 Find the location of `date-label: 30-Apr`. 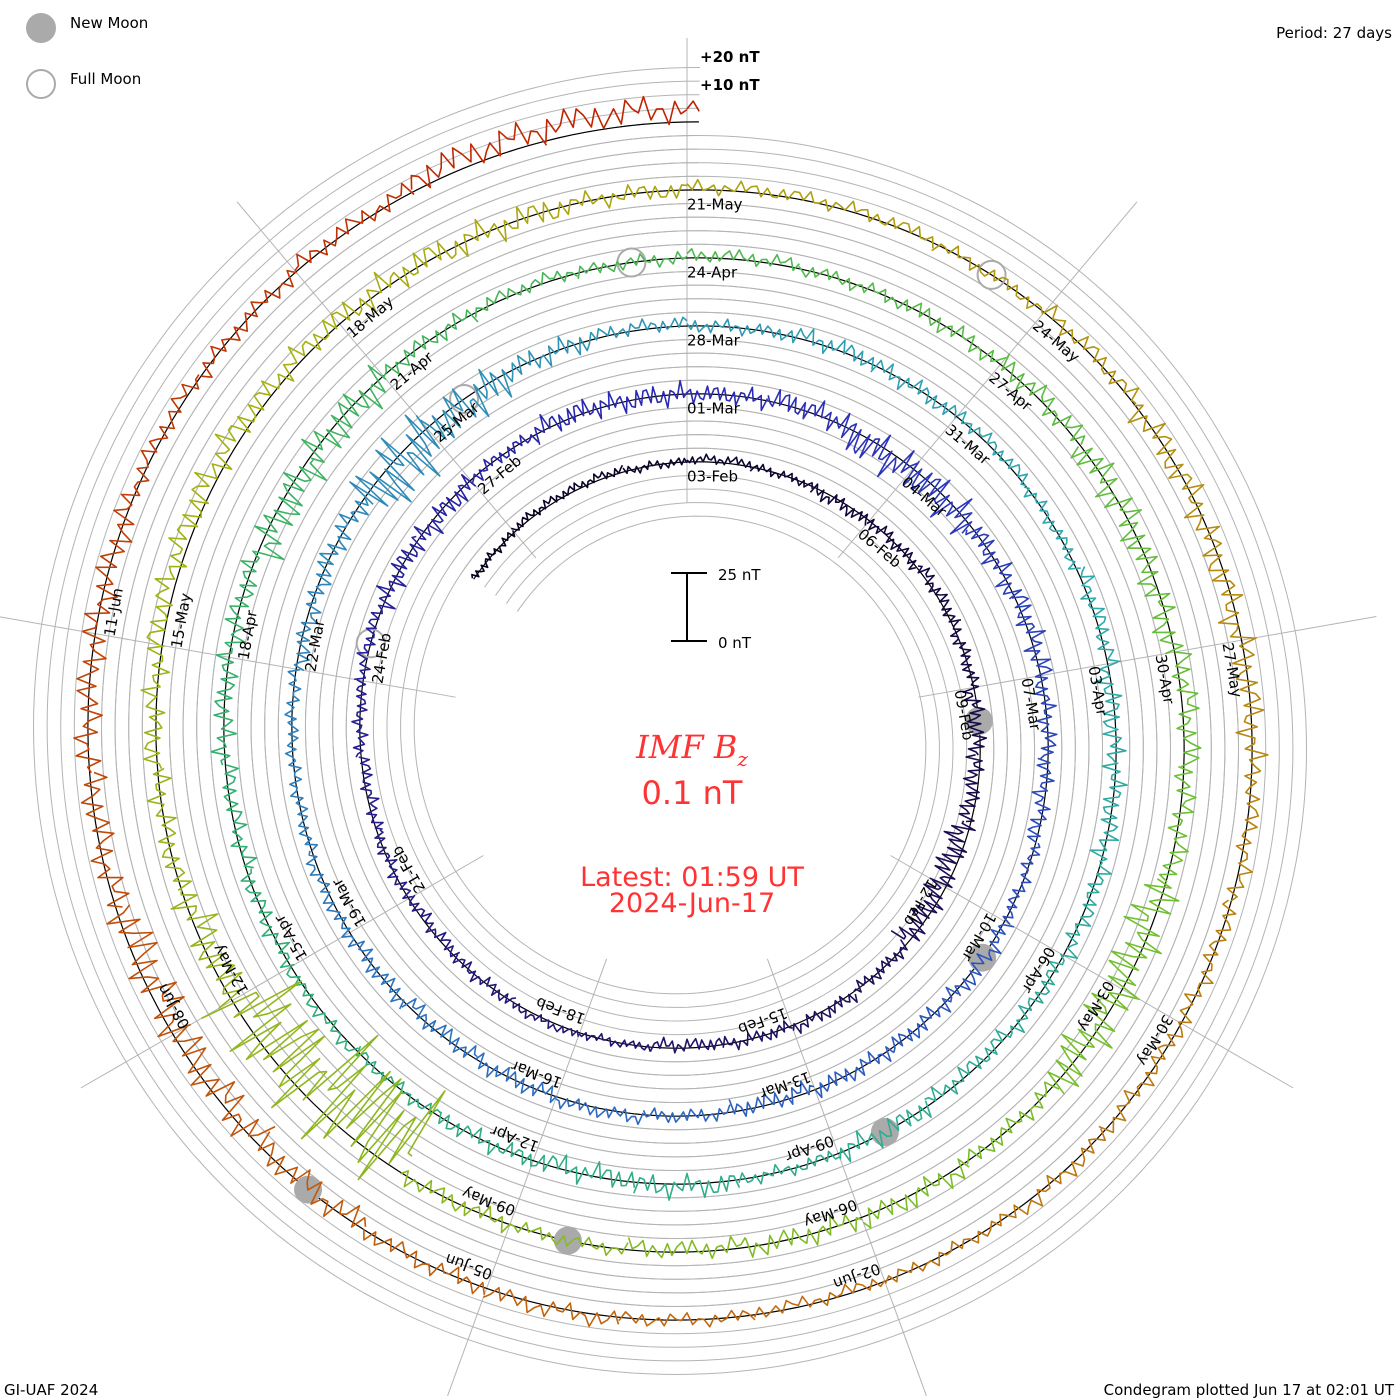

date-label: 30-Apr is located at coordinates (1164, 679).